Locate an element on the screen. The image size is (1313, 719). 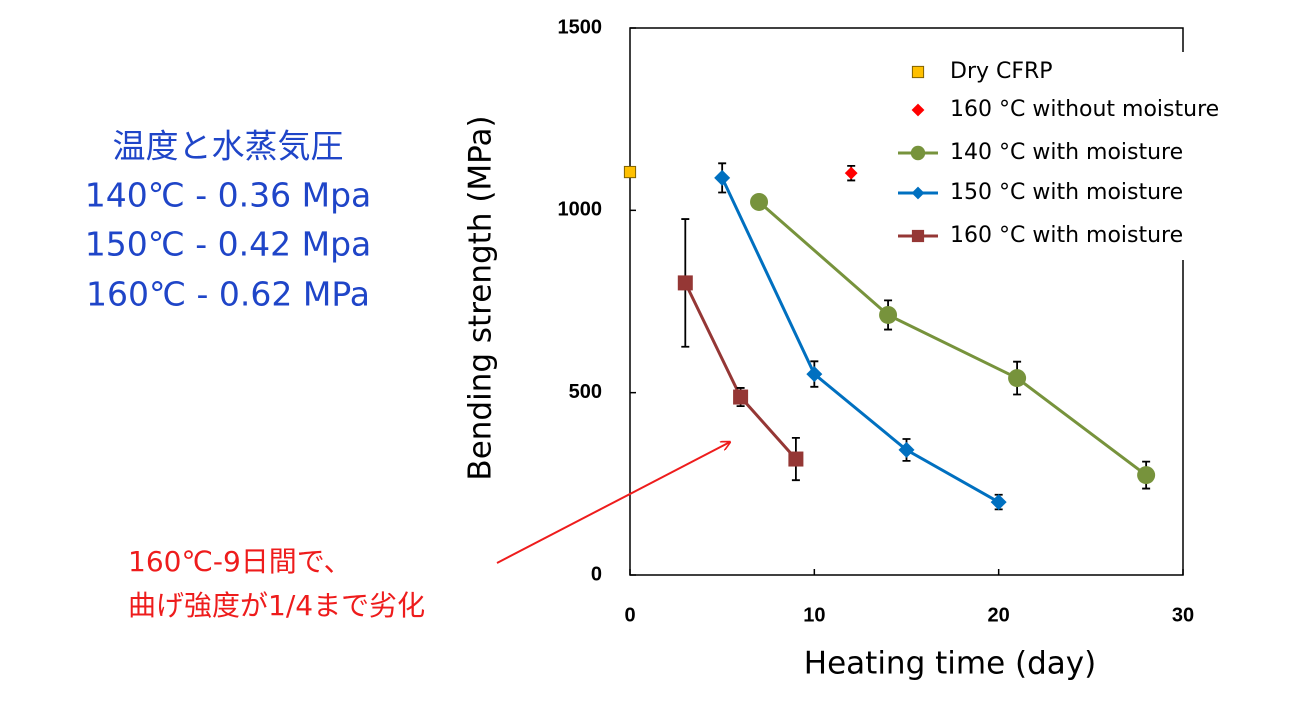
conditions-title: 温度と水蒸気圧 is located at coordinates (228, 146).